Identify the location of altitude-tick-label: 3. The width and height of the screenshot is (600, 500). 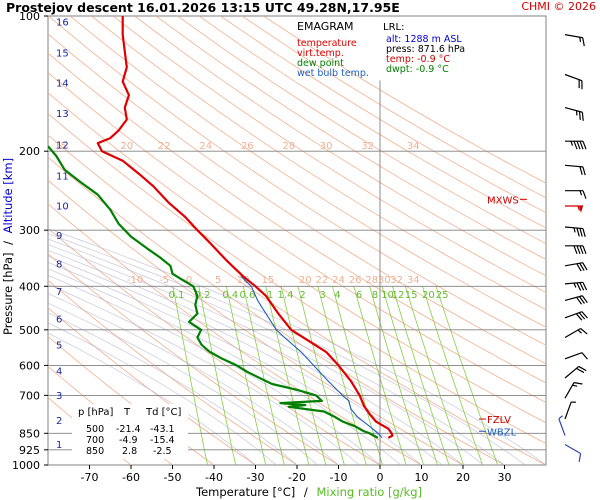
(59, 396).